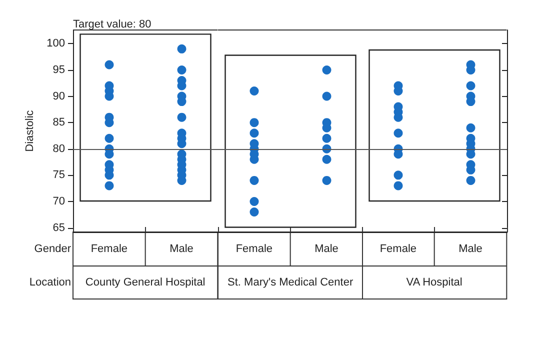 The width and height of the screenshot is (560, 337). Describe the element at coordinates (112, 24) in the screenshot. I see `annotation: Target value: 80` at that location.